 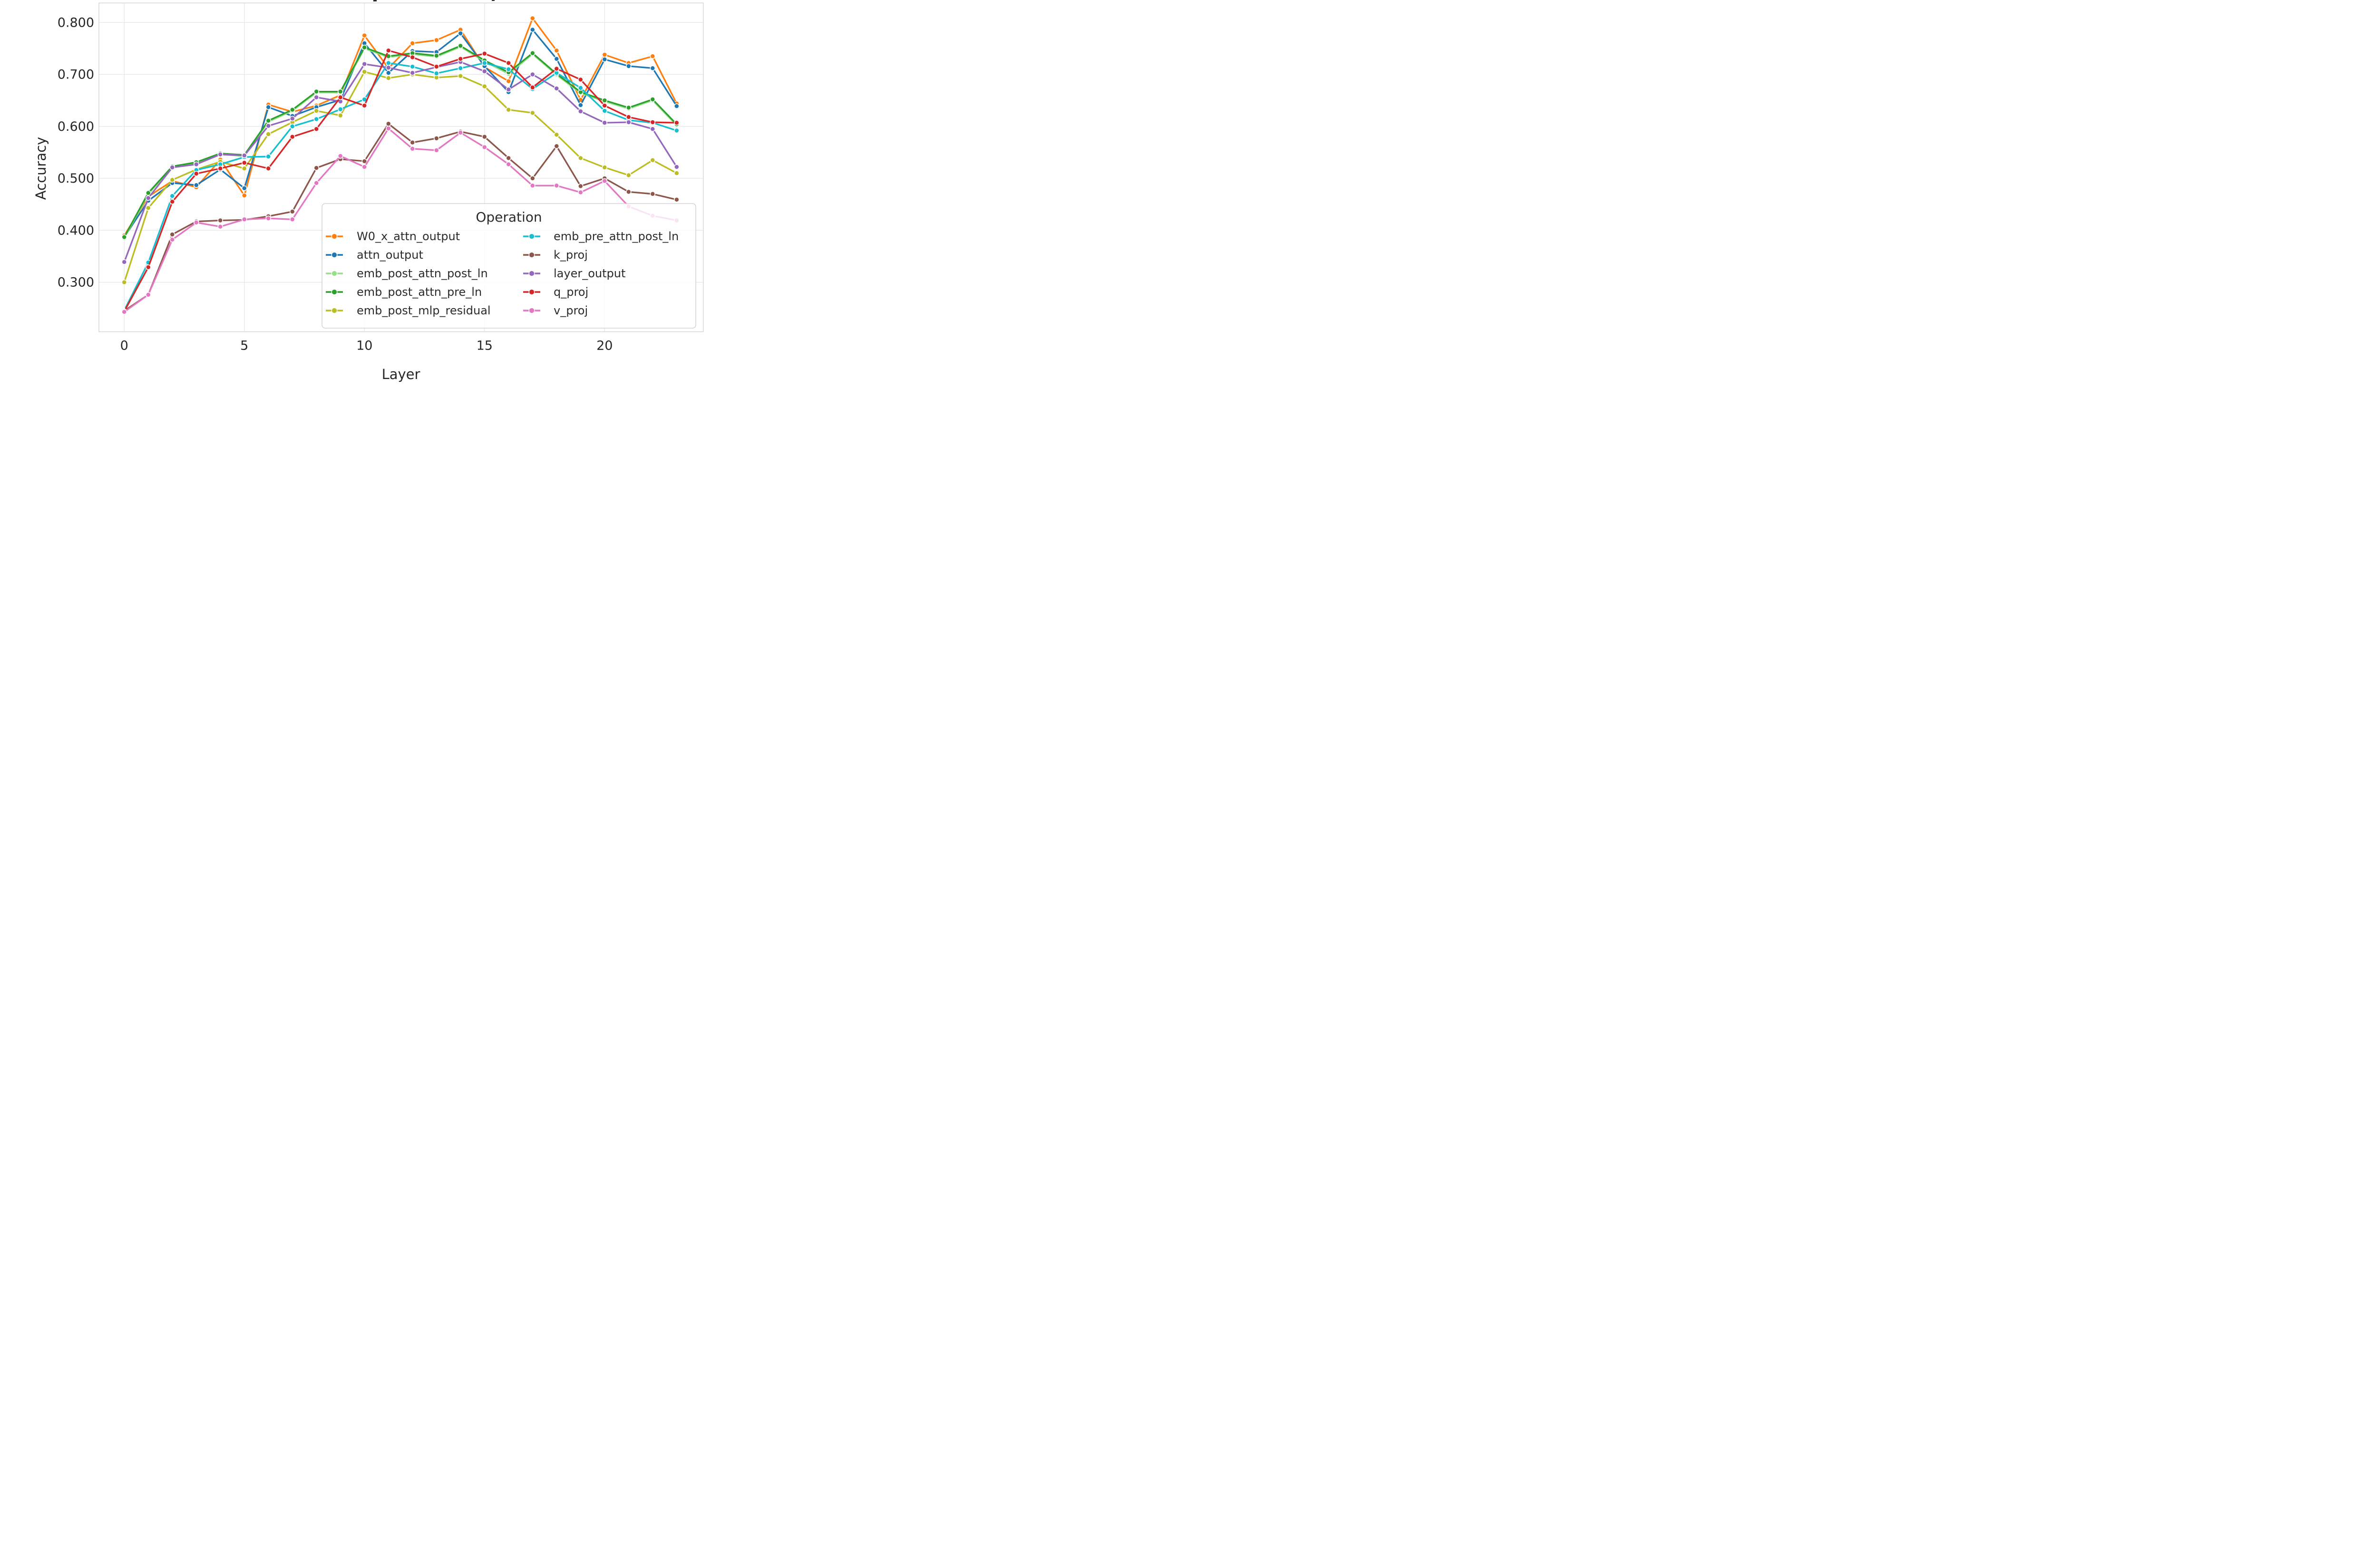 I want to click on legend-item-label: emb_post_attn_pre_ln, so click(x=420, y=292).